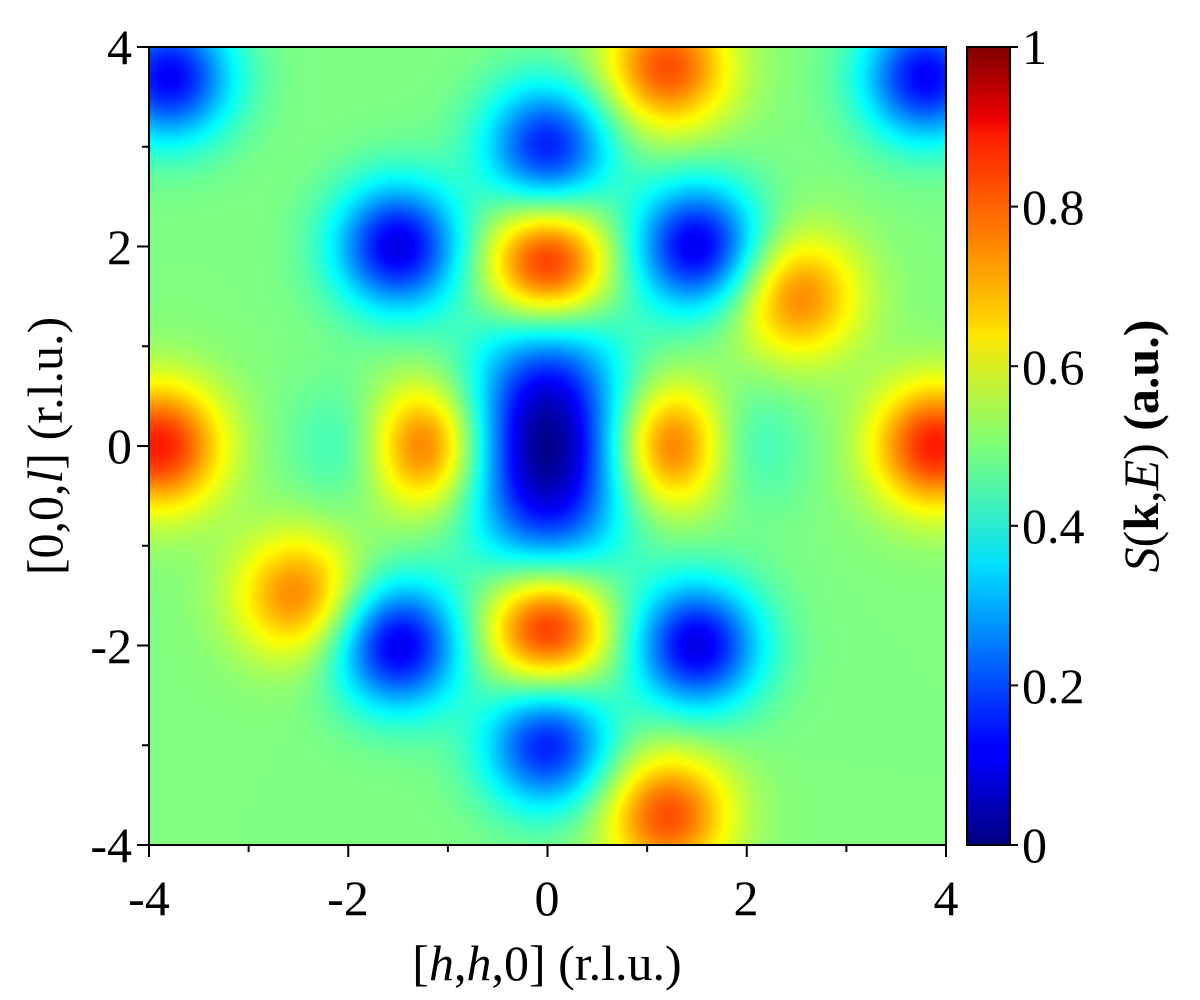  Describe the element at coordinates (547, 851) in the screenshot. I see `x-tick-marks` at that location.